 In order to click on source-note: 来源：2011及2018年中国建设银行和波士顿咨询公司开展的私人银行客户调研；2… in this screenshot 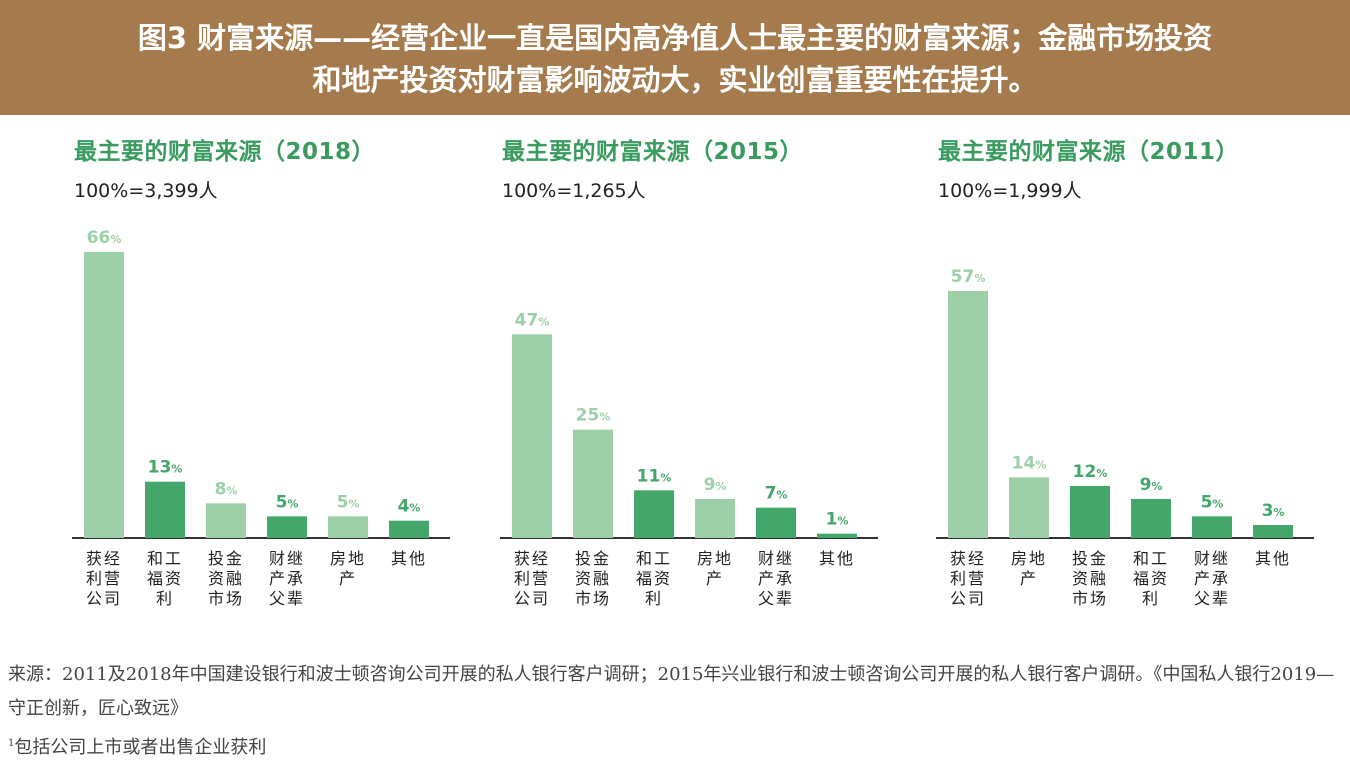, I will do `click(671, 691)`.